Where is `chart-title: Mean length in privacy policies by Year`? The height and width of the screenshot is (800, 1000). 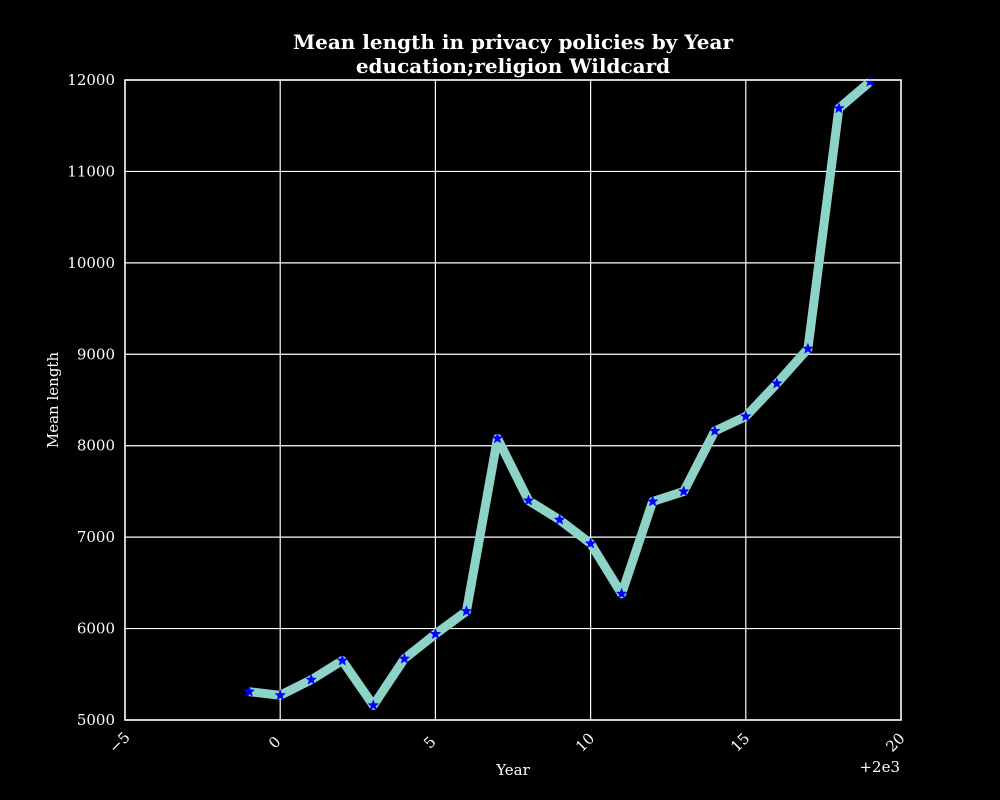
chart-title: Mean length in privacy policies by Year is located at coordinates (513, 42).